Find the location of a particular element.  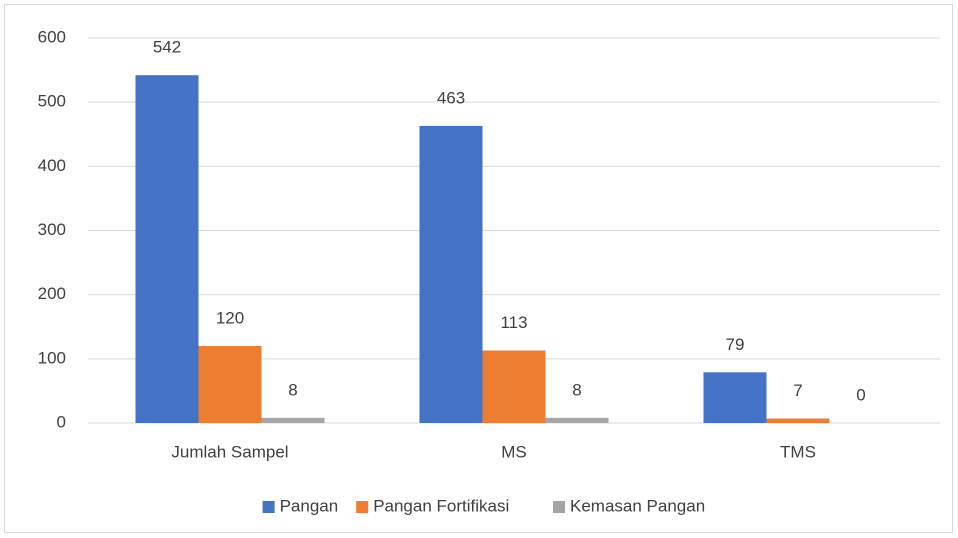

legend-label: Pangan is located at coordinates (309, 505).